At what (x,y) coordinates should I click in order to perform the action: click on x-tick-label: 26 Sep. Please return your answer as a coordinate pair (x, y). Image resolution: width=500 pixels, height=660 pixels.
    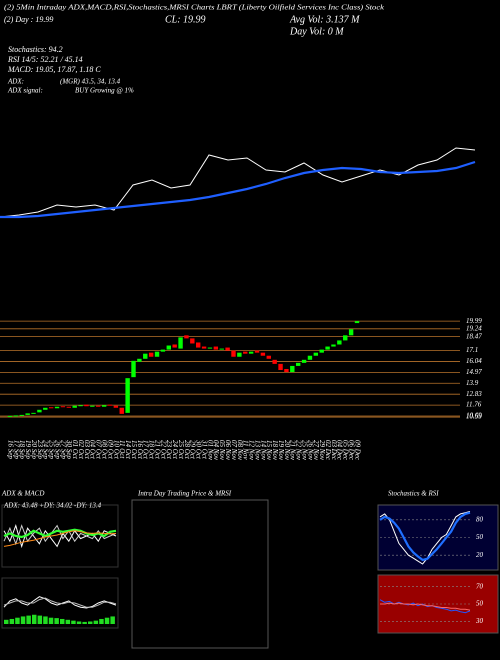
    Looking at the image, I should click on (57, 449).